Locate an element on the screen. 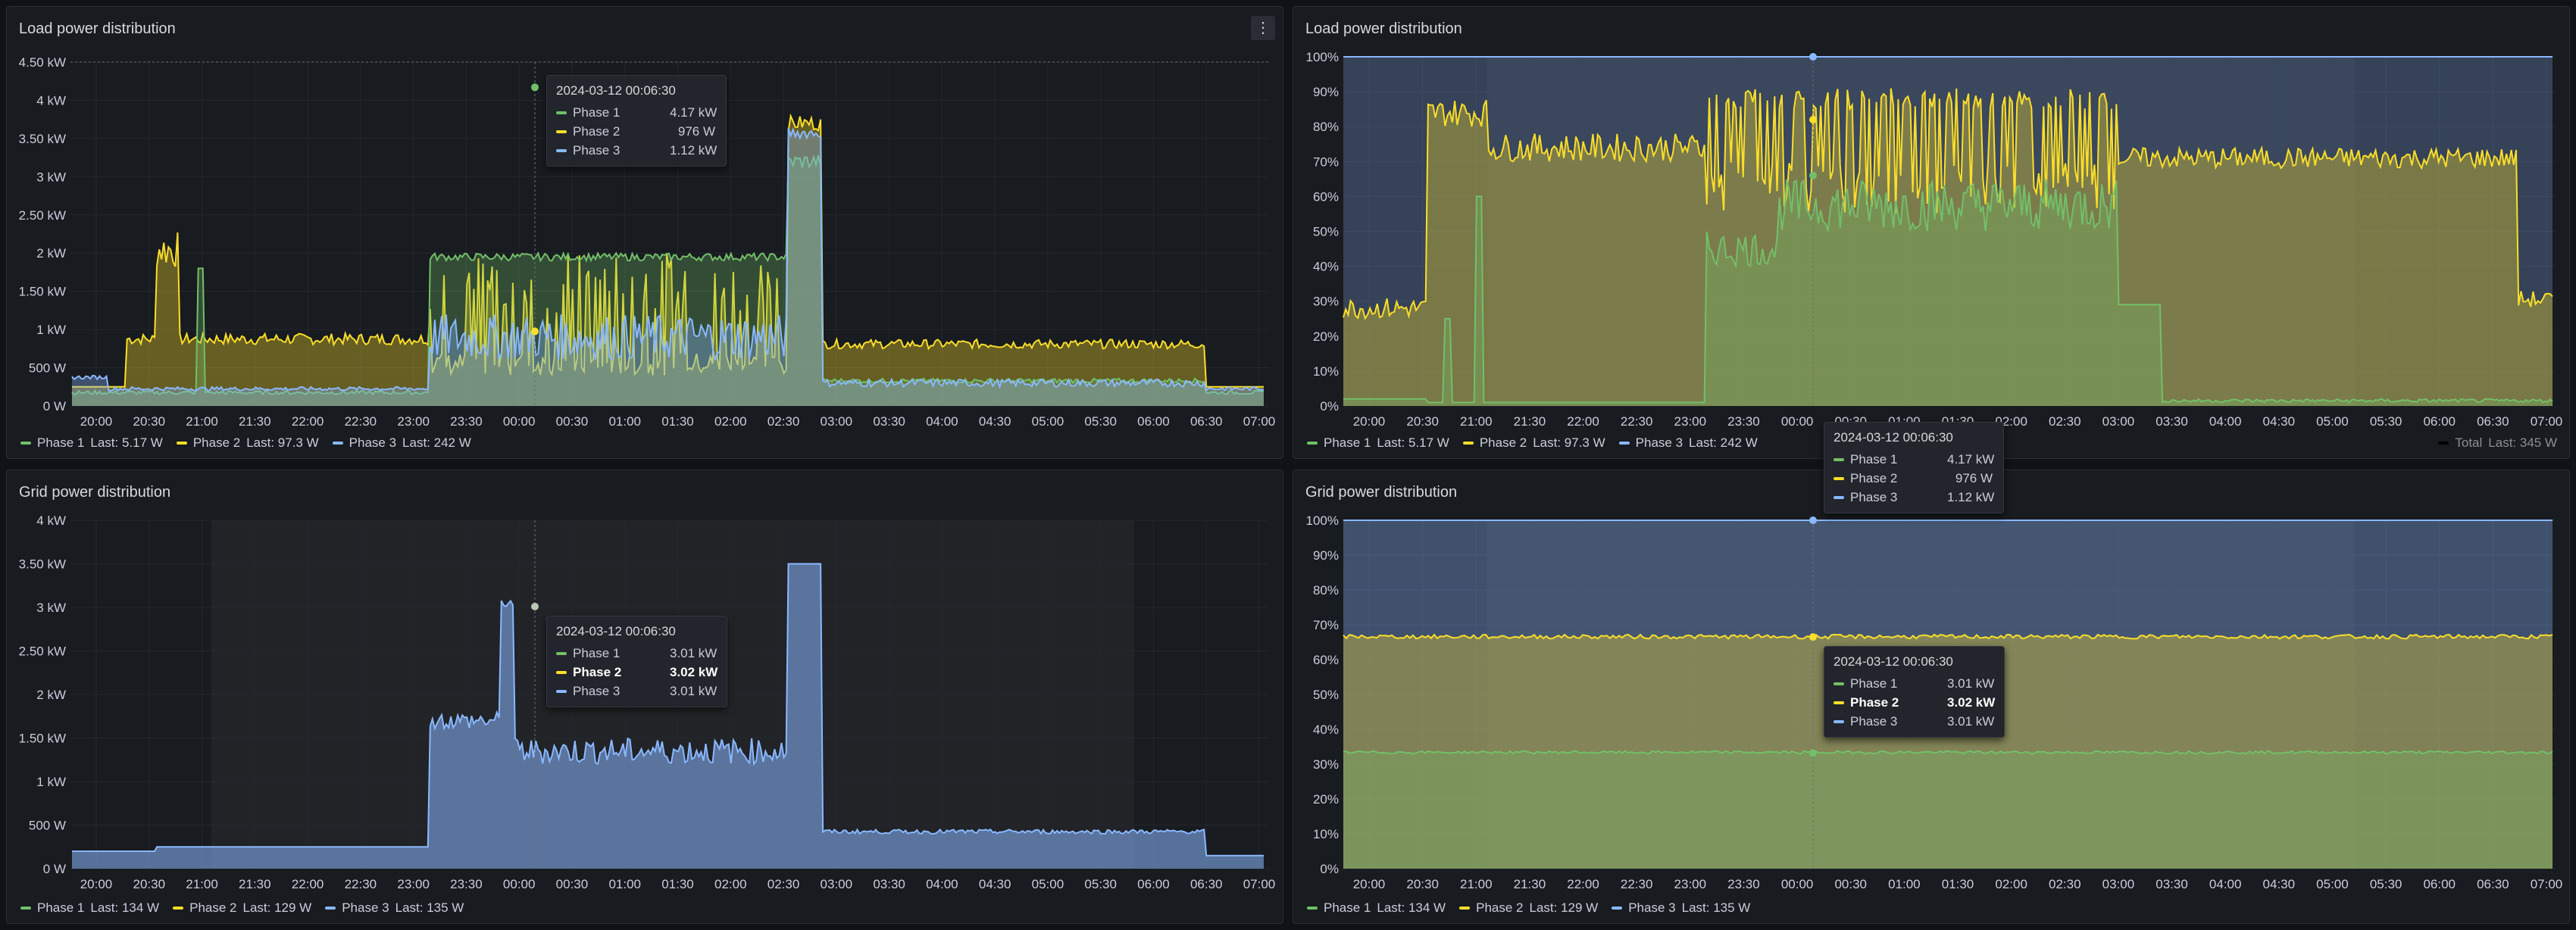 The image size is (2576, 930). legend-label: Phase 1 is located at coordinates (61, 907).